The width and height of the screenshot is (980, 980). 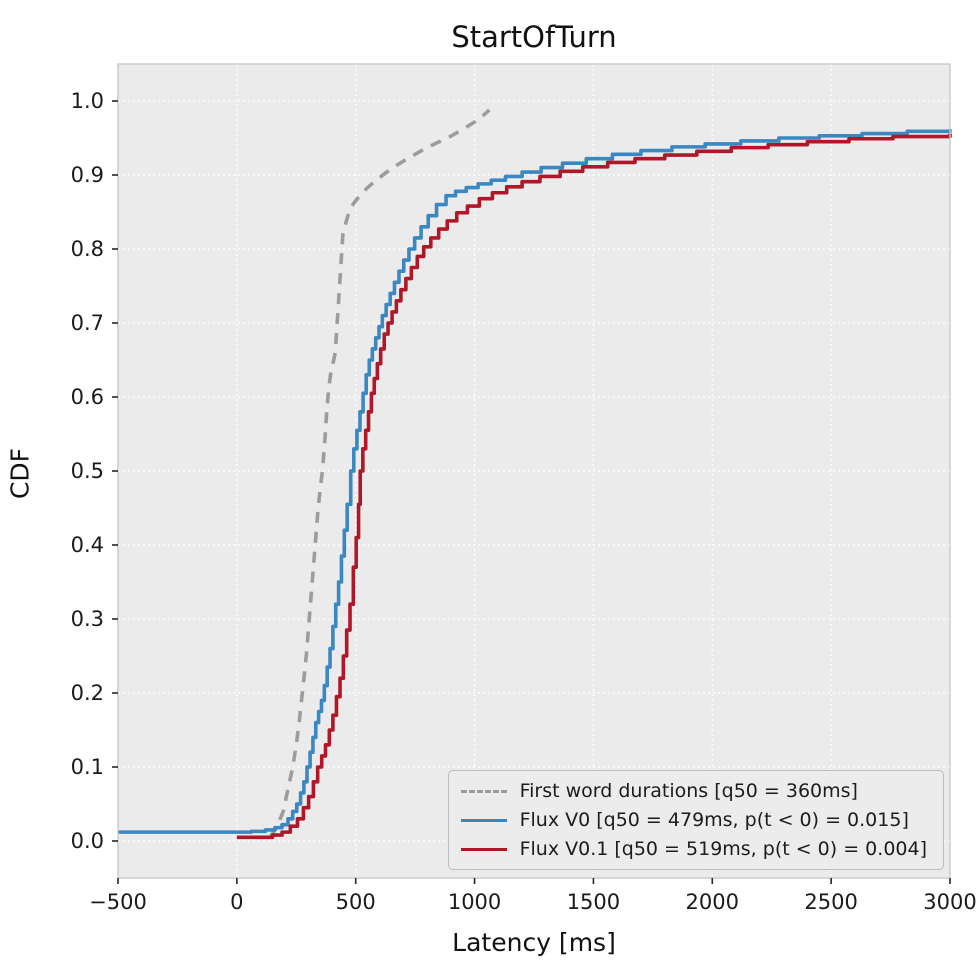 What do you see at coordinates (87, 249) in the screenshot?
I see `y-tick-label: 0.8` at bounding box center [87, 249].